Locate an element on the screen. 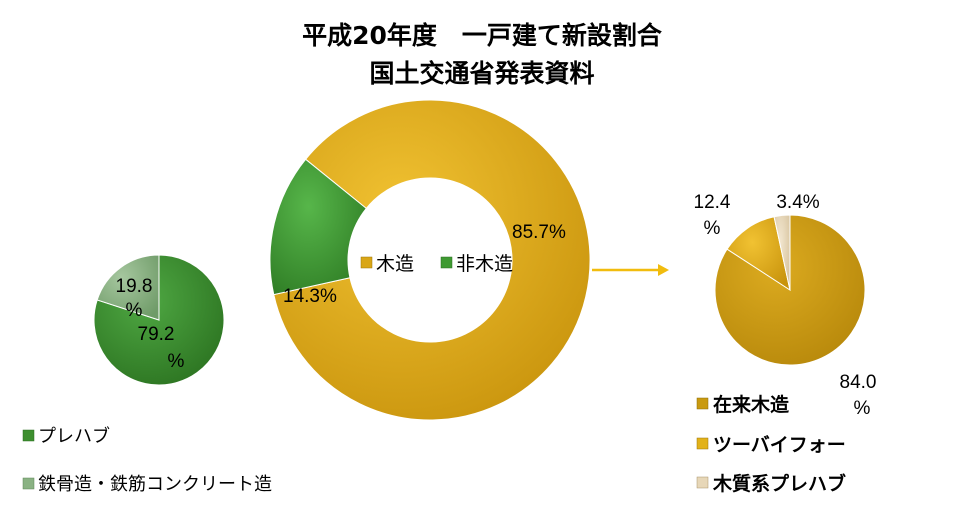  left-pie-slice-prefab is located at coordinates (159, 320).